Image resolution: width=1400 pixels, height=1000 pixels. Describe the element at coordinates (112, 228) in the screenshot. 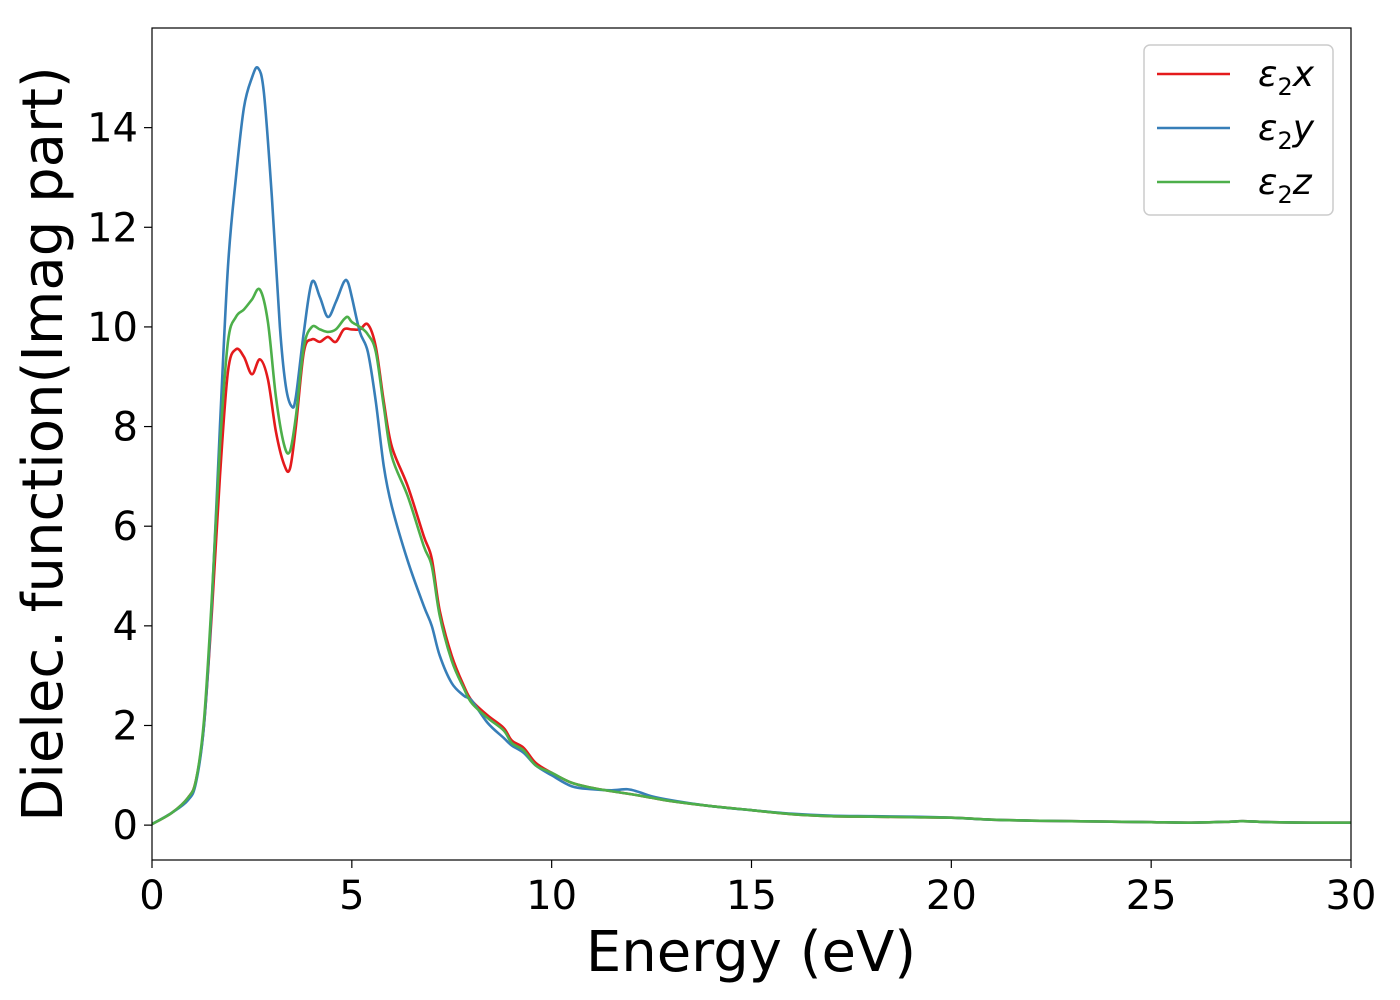

I see `y-tick-label: 12` at that location.